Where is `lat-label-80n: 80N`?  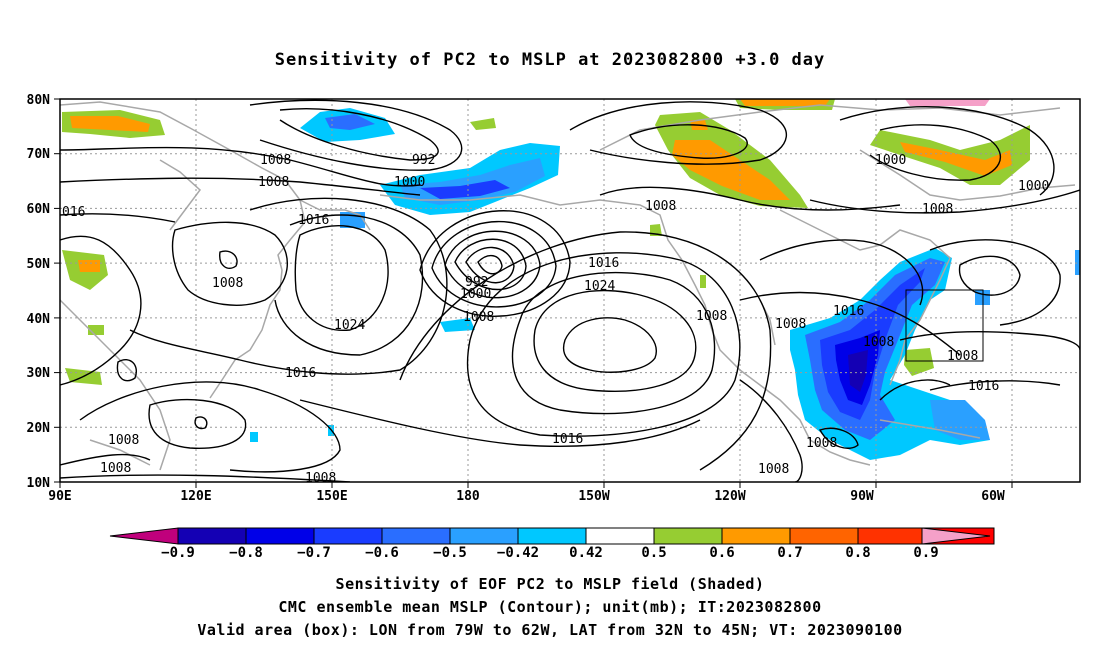 lat-label-80n: 80N is located at coordinates (39, 100).